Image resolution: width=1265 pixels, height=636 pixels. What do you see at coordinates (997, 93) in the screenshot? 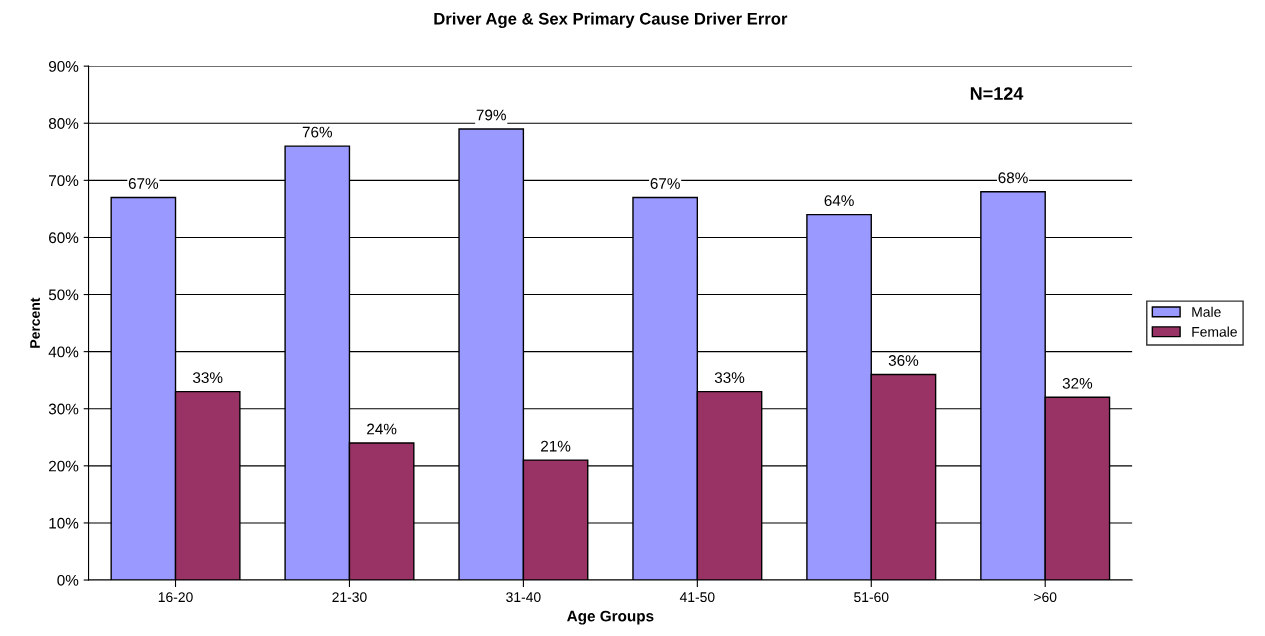
I see `annotation: N=124` at bounding box center [997, 93].